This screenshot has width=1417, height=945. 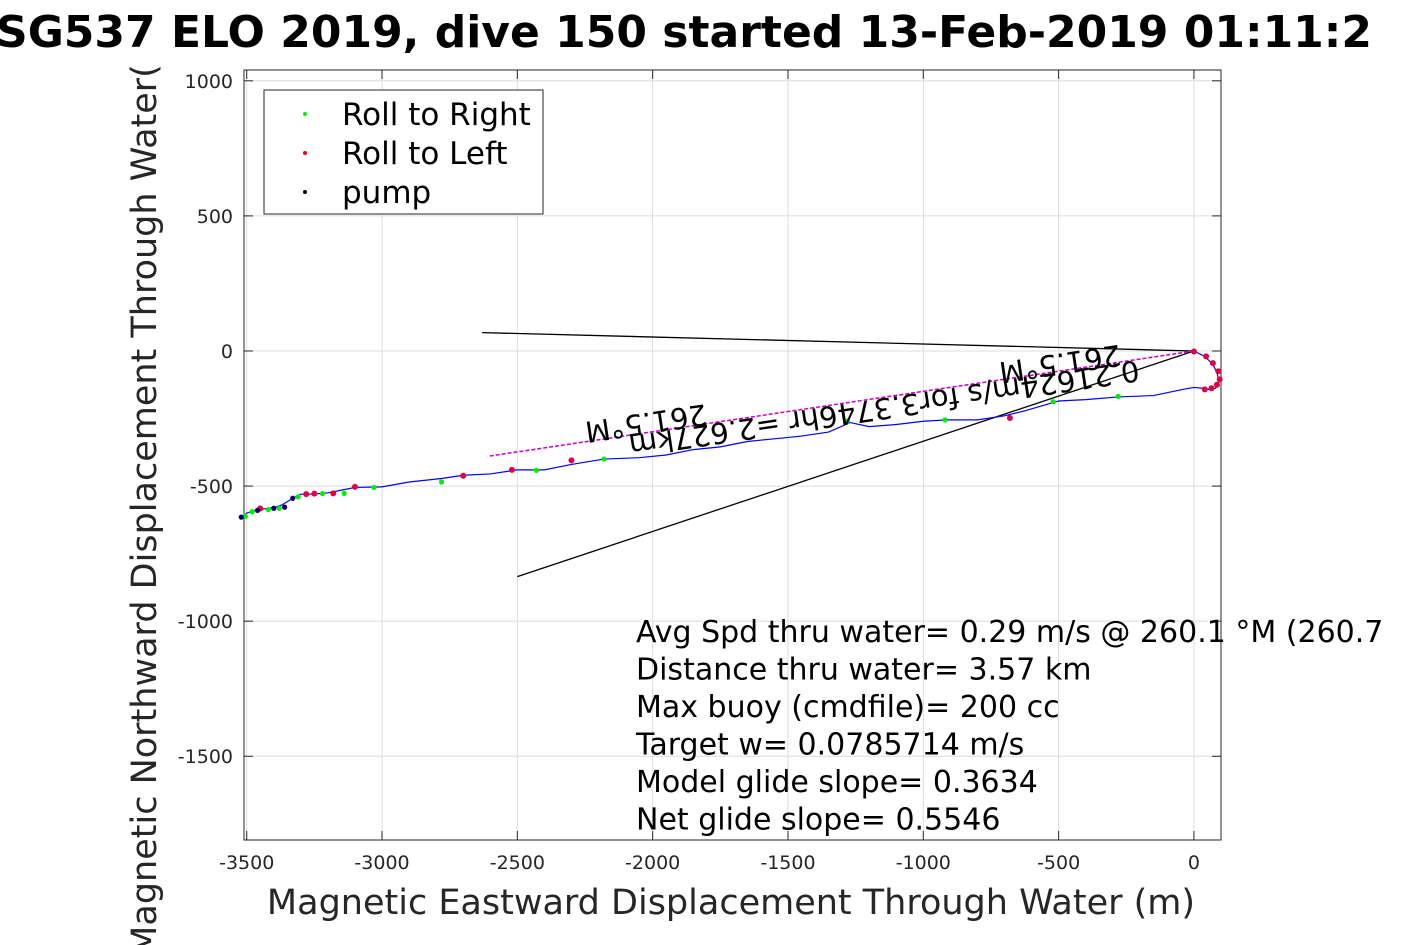 I want to click on x-tick-label: -1000, so click(x=923, y=863).